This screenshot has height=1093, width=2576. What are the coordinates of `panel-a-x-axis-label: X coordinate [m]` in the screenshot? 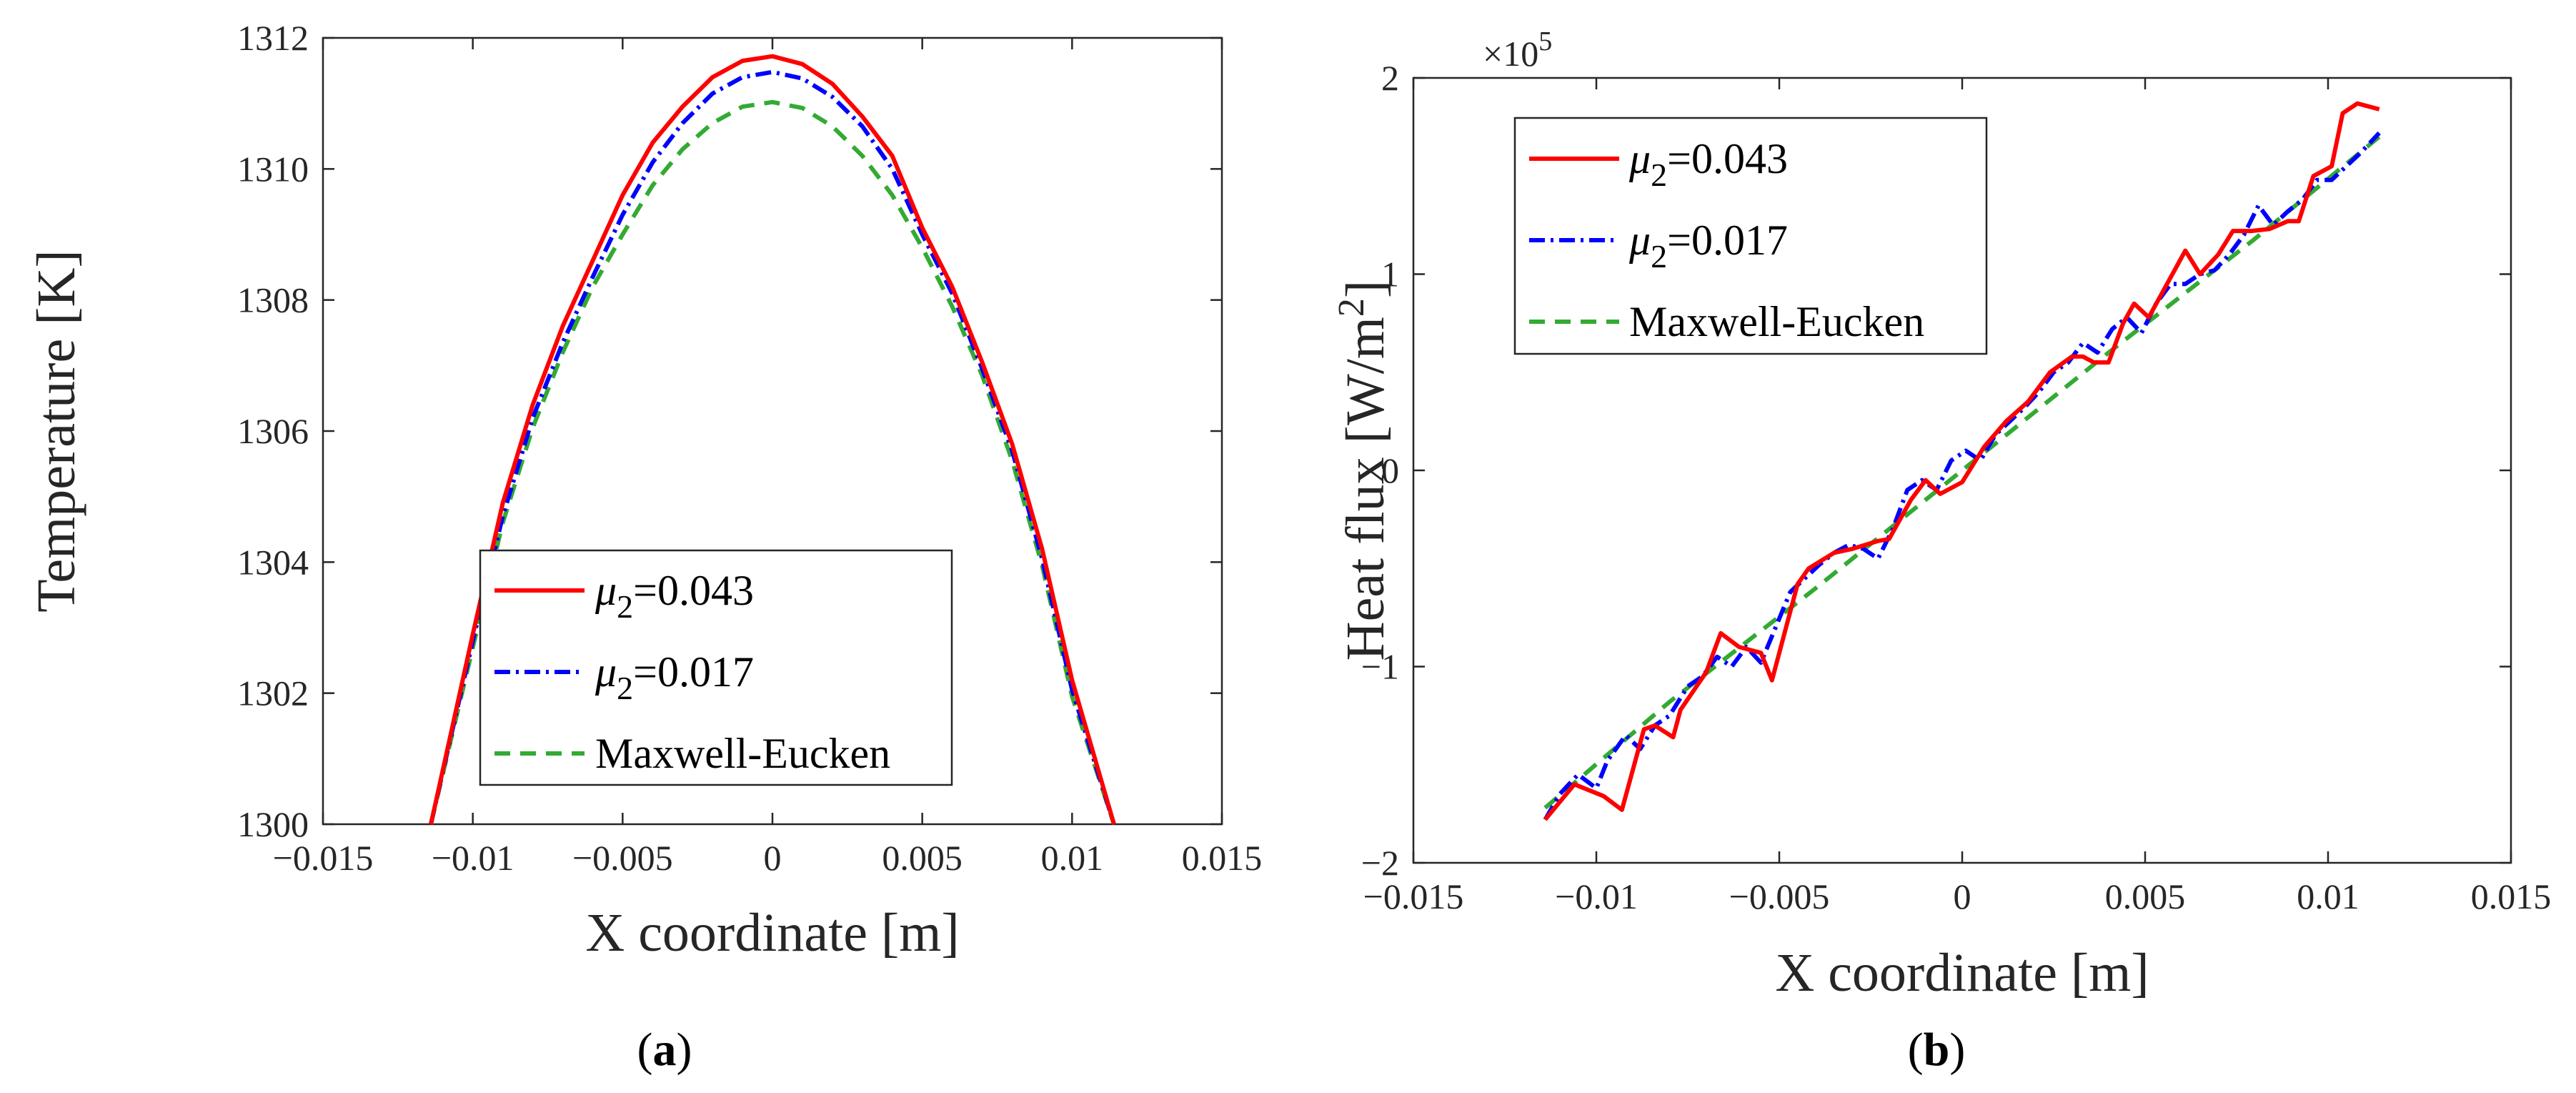 It's located at (772, 933).